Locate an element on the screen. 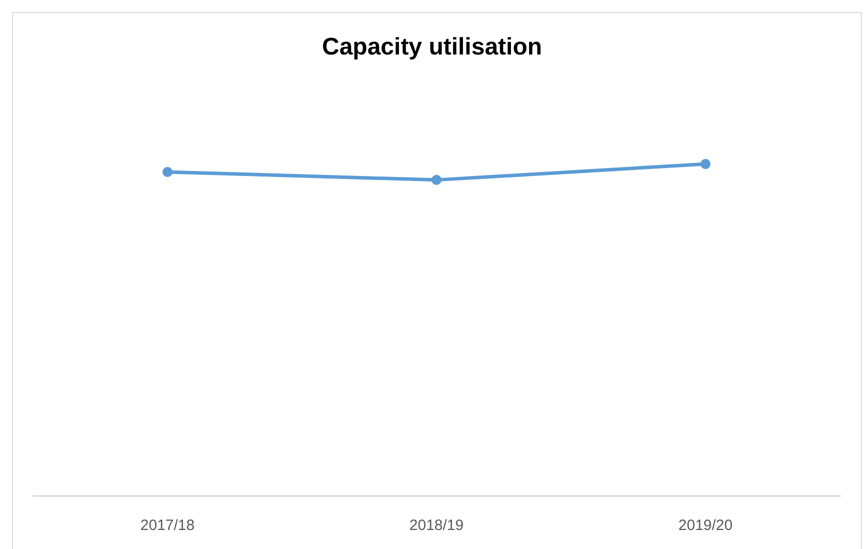  chart-title: Capacity utilisation is located at coordinates (432, 47).